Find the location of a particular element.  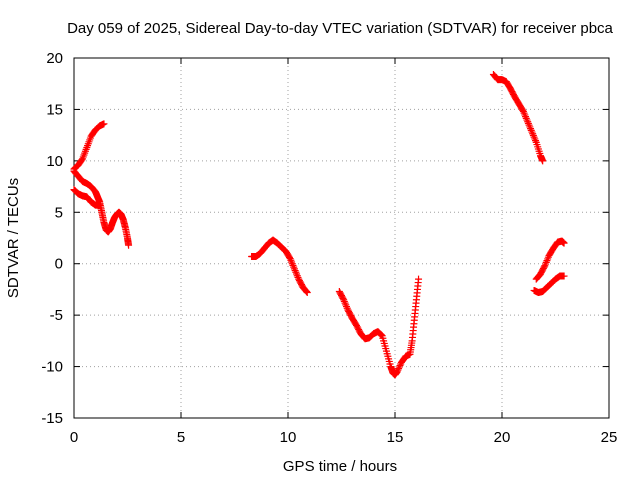

y-tick-label: 0 is located at coordinates (59, 264).